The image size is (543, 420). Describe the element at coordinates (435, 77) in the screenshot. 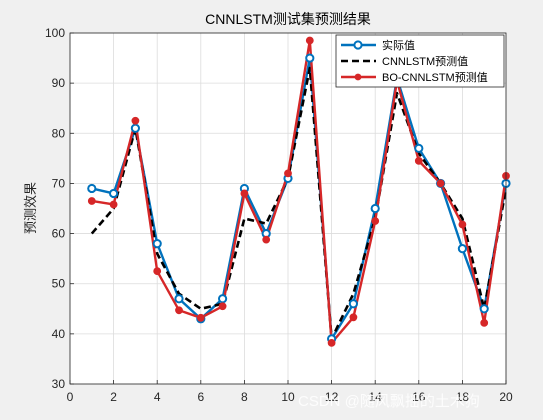

I see `legend-label-3: BO-CNNLSTM预测值` at that location.